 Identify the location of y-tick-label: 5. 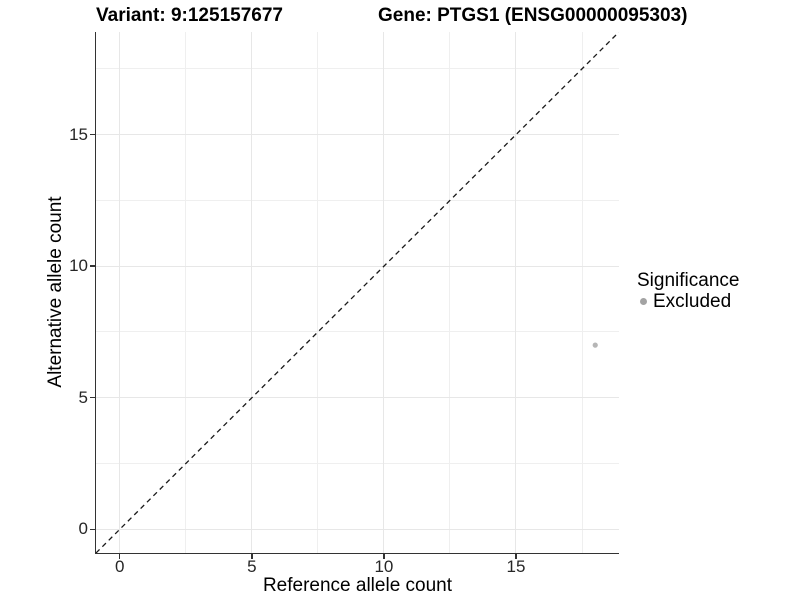
(83, 397).